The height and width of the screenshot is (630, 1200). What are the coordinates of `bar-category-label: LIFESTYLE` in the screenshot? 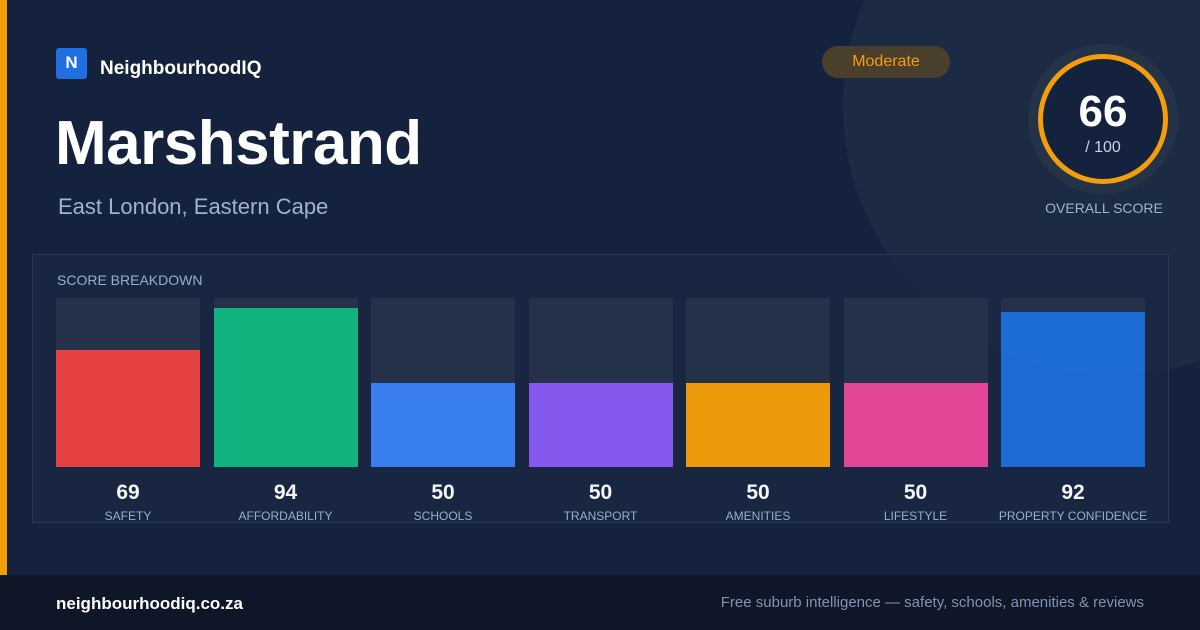 It's located at (915, 516).